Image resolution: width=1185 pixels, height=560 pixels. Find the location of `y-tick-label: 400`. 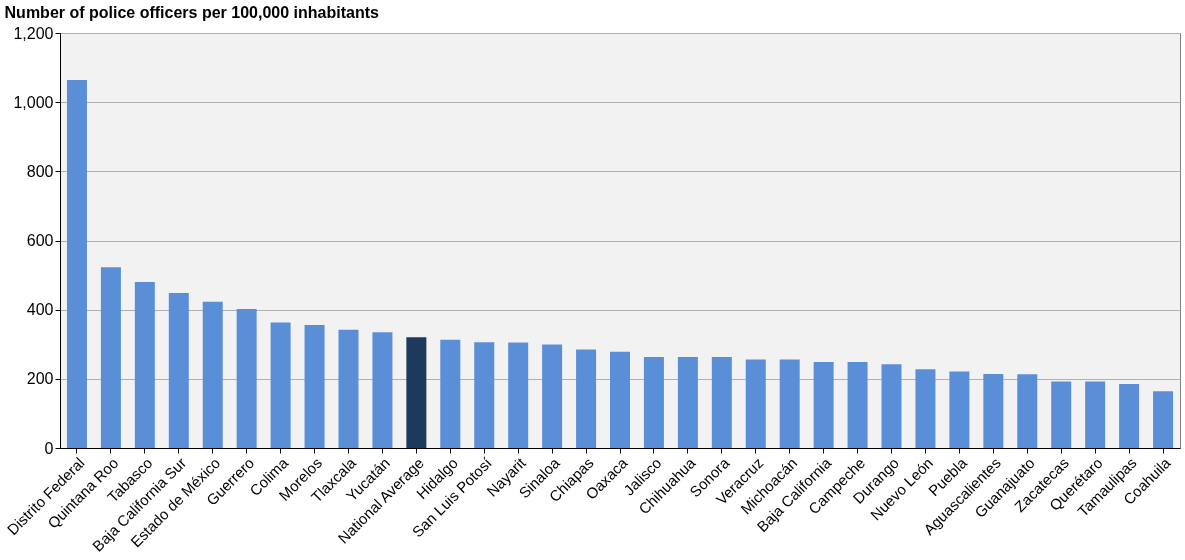

y-tick-label: 400 is located at coordinates (40, 310).